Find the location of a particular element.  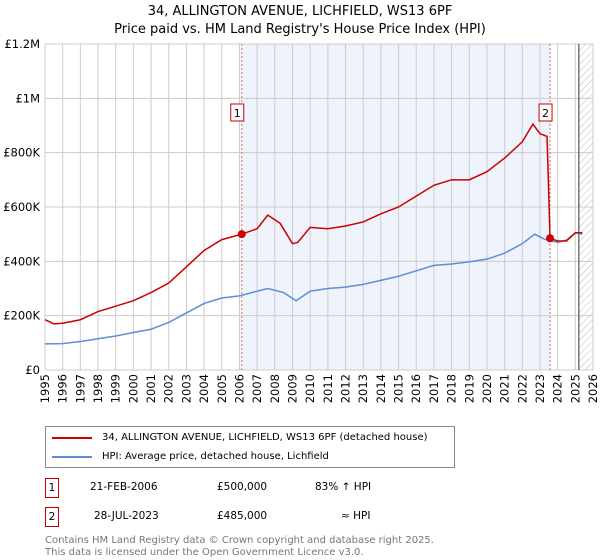

x-tick-label: 1998 is located at coordinates (98, 388).